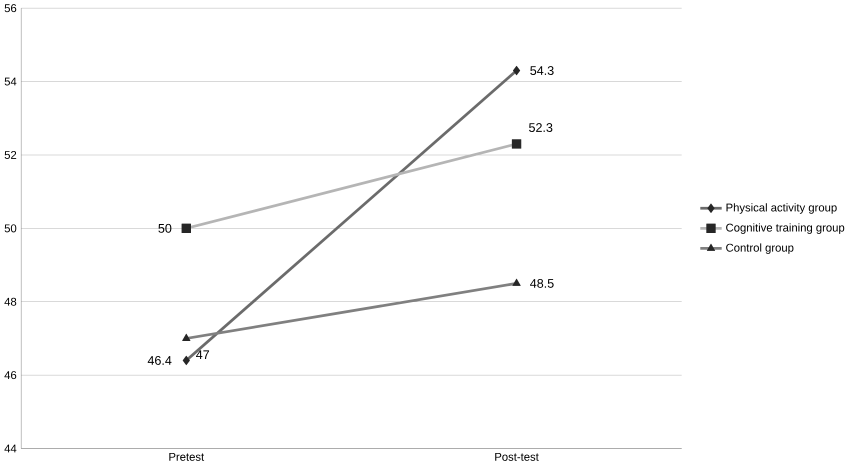 The image size is (851, 465). I want to click on y-tick-label: 50, so click(10, 228).